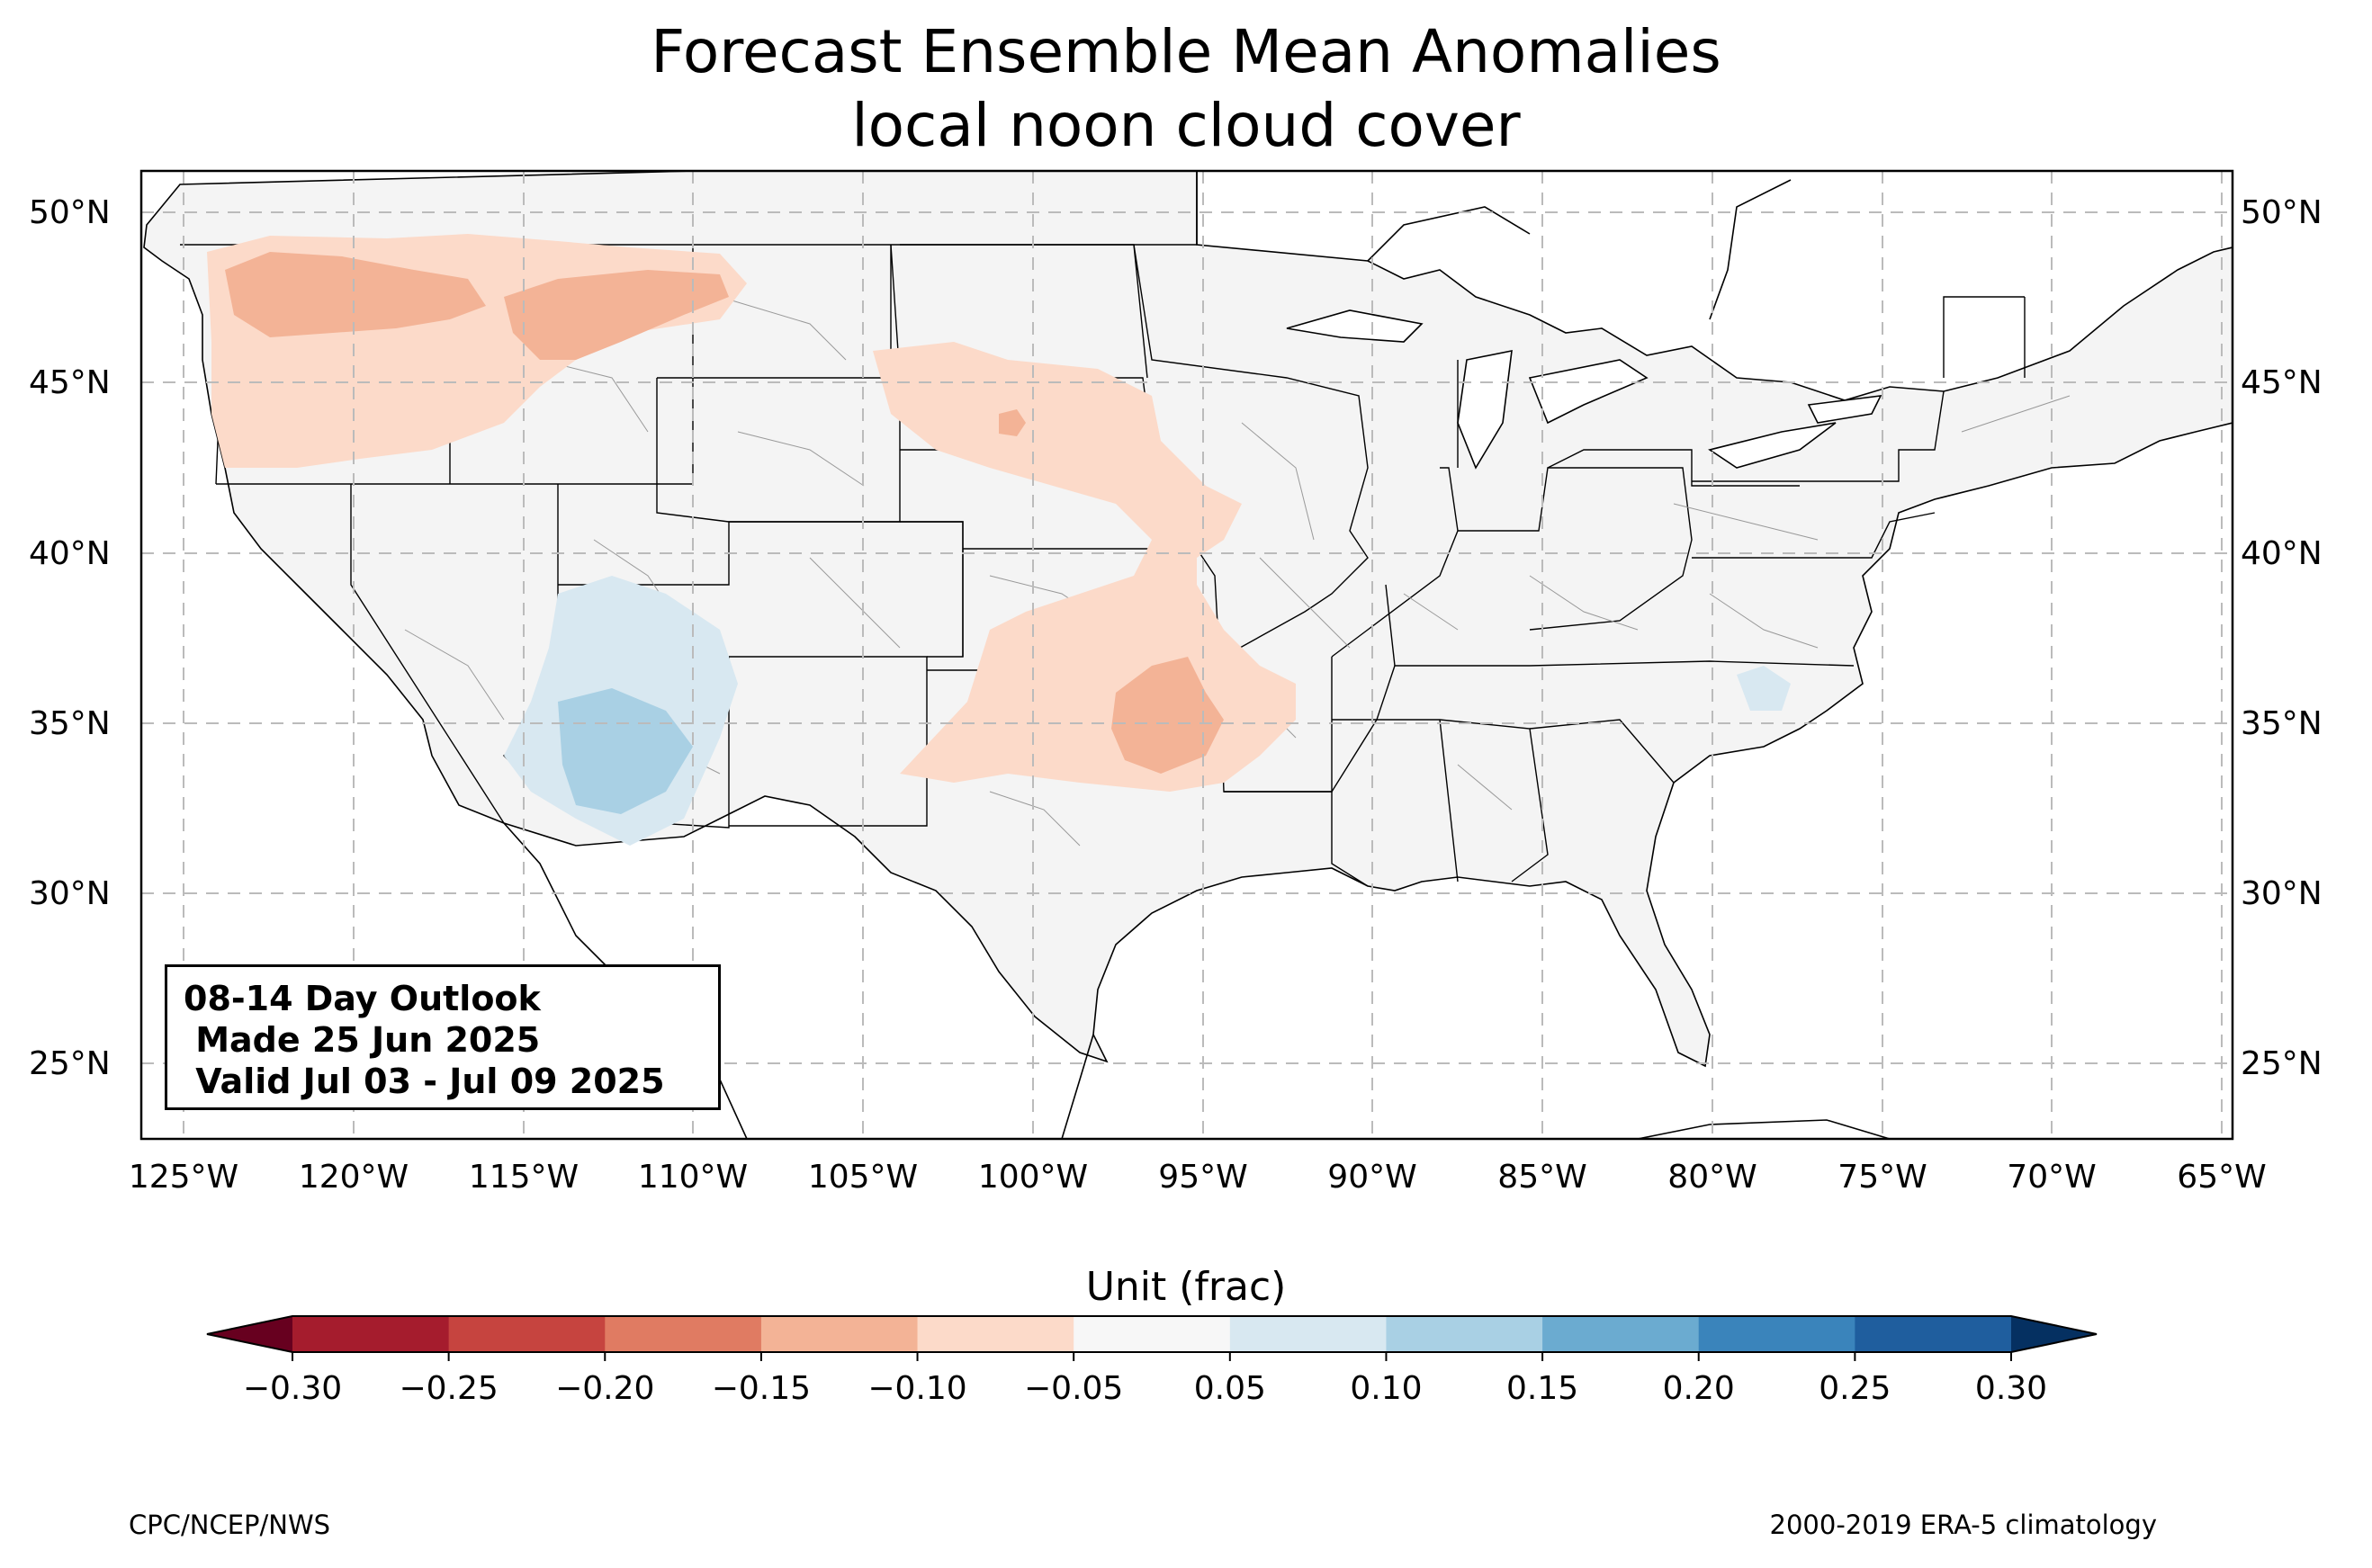  I want to click on colorbar, so click(1152, 1334).